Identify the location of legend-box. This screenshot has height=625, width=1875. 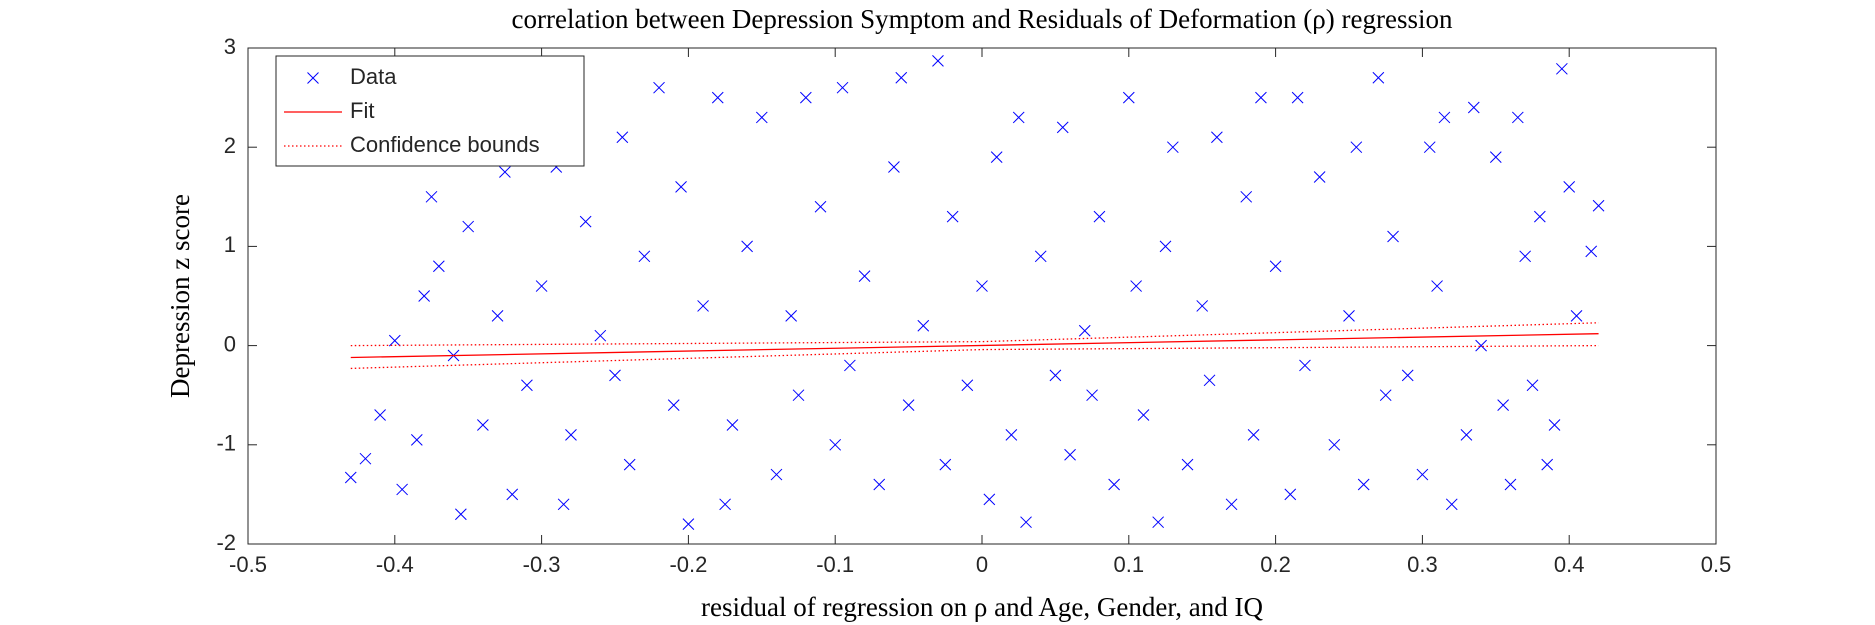
(430, 111).